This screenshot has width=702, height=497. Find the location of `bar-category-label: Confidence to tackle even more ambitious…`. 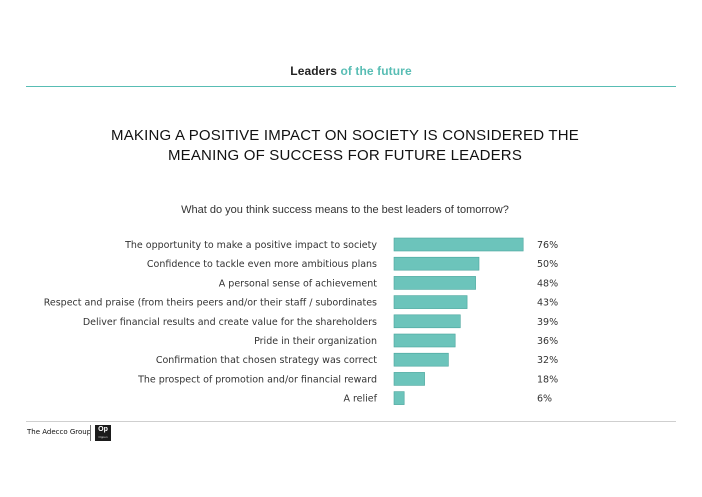

bar-category-label: Confidence to tackle even more ambitious… is located at coordinates (262, 264).